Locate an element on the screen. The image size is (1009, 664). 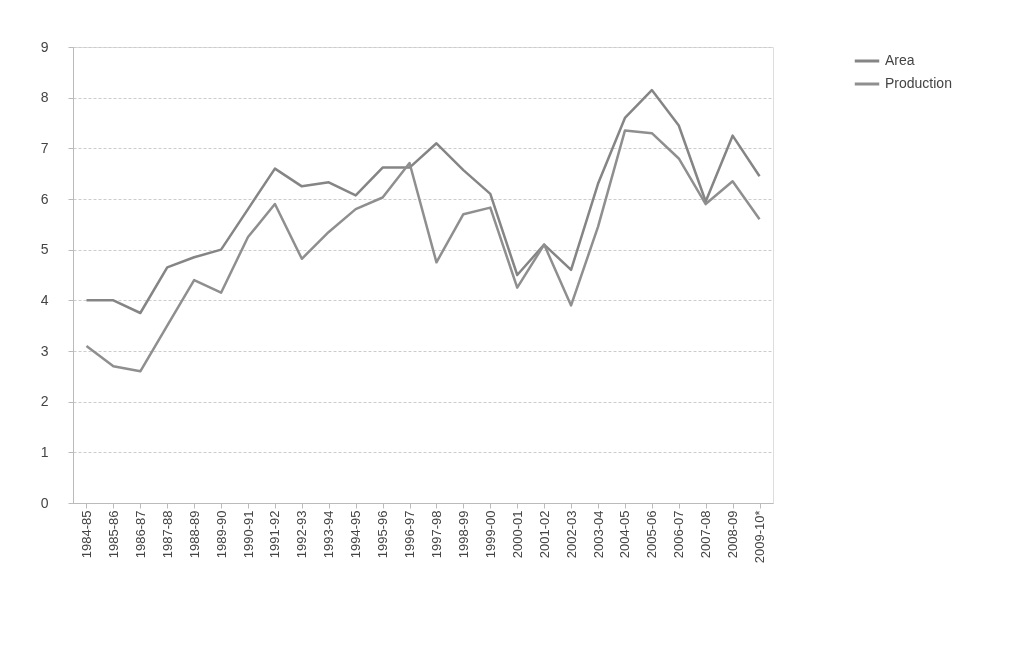
y-tick-label: 1 is located at coordinates (44, 451).